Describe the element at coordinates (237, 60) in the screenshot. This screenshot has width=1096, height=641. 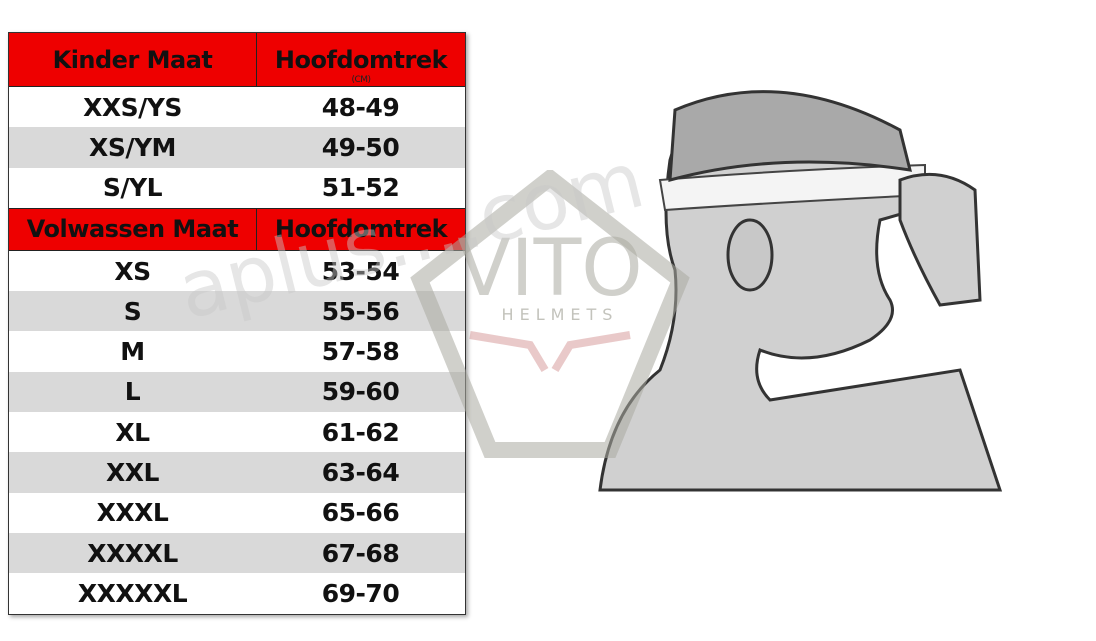
I see `kids-header-row: Kinder Maat Hoofdomtrek (CM)` at that location.